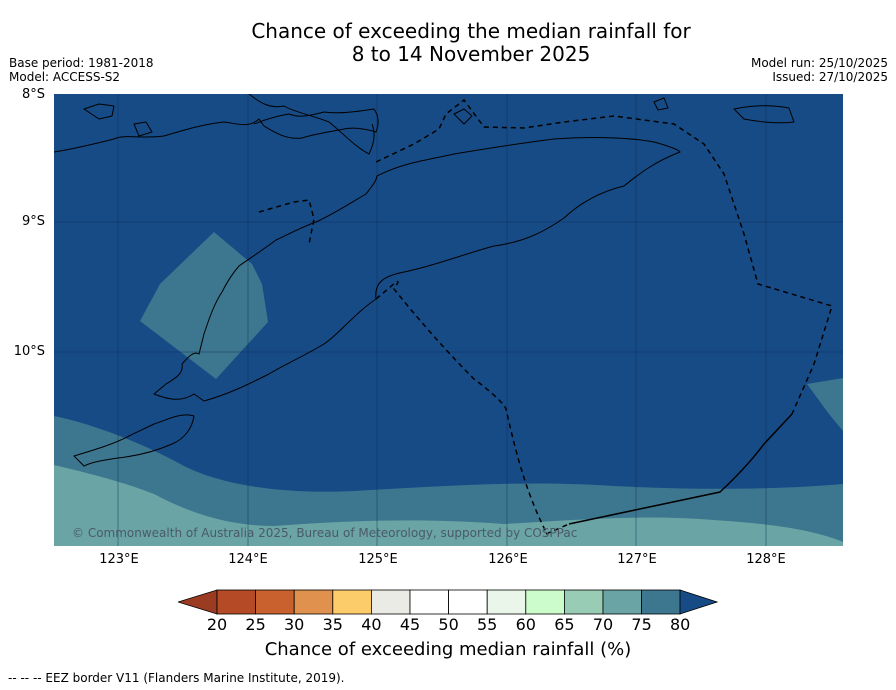 The height and width of the screenshot is (690, 896). Describe the element at coordinates (487, 624) in the screenshot. I see `colorbar-tick-55: 55` at that location.